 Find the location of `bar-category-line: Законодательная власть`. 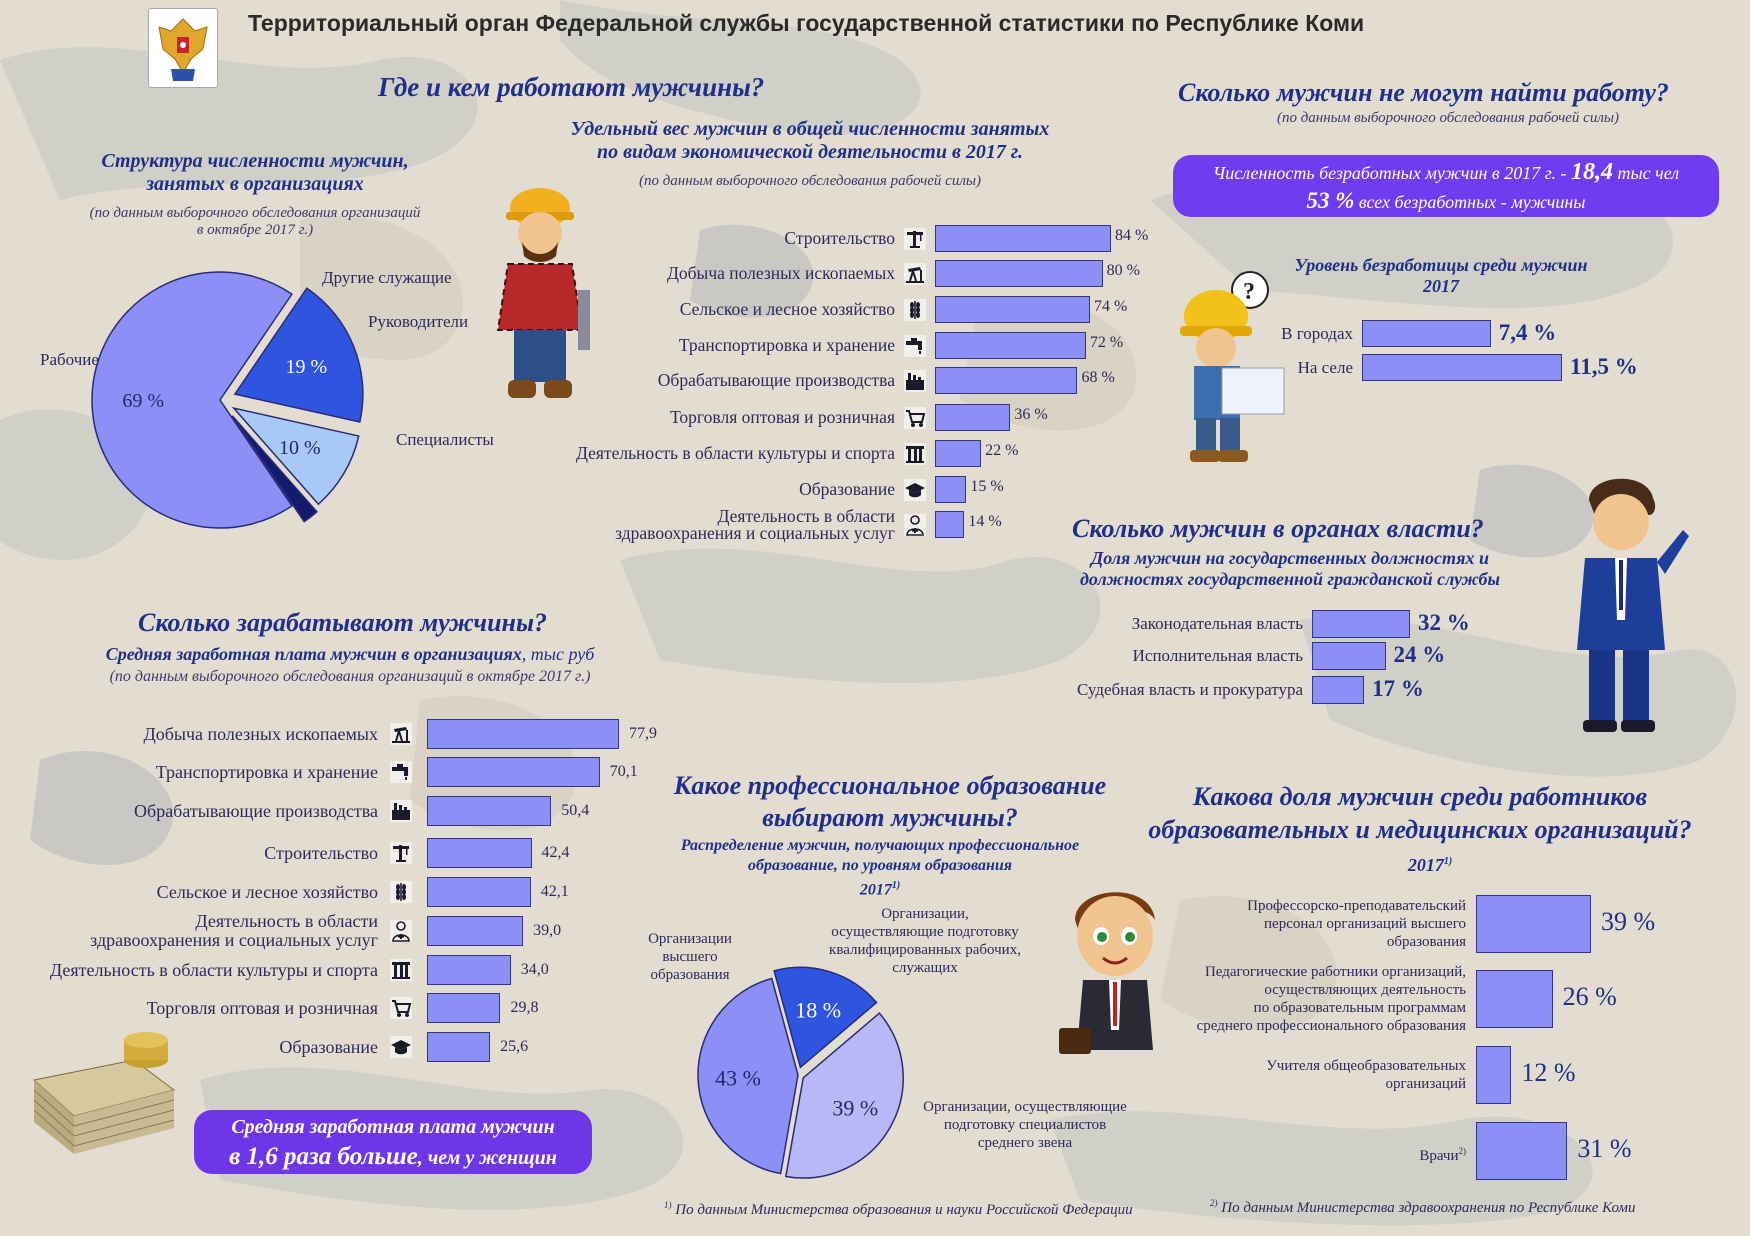

bar-category-line: Законодательная власть is located at coordinates (1217, 623).